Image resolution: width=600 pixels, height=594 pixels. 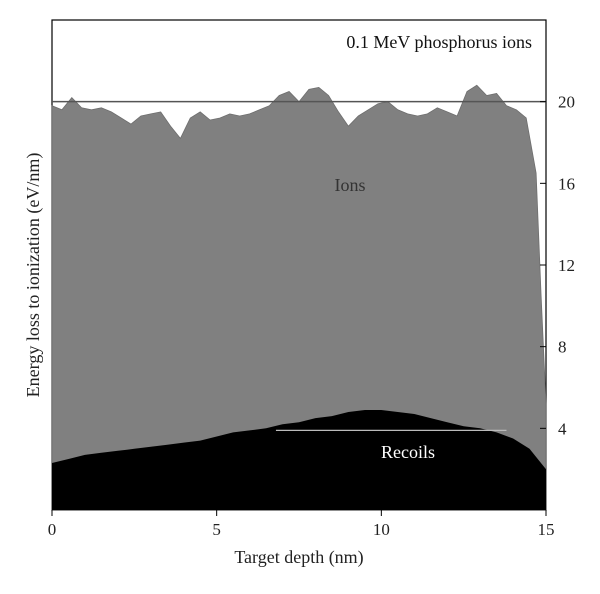 I want to click on ions-label: Ions, so click(x=350, y=185).